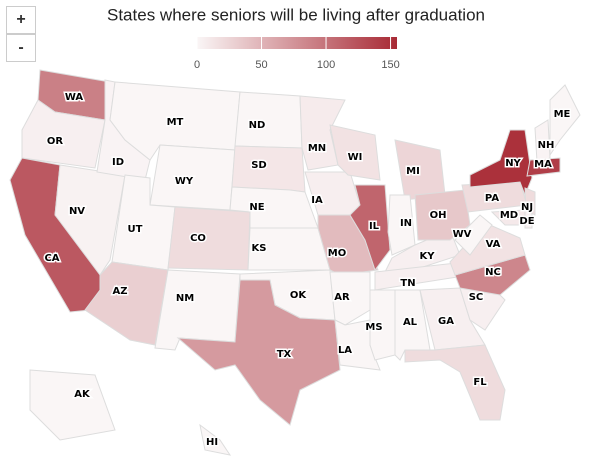 The image size is (592, 474). What do you see at coordinates (21, 48) in the screenshot?
I see `zoom-out: -` at bounding box center [21, 48].